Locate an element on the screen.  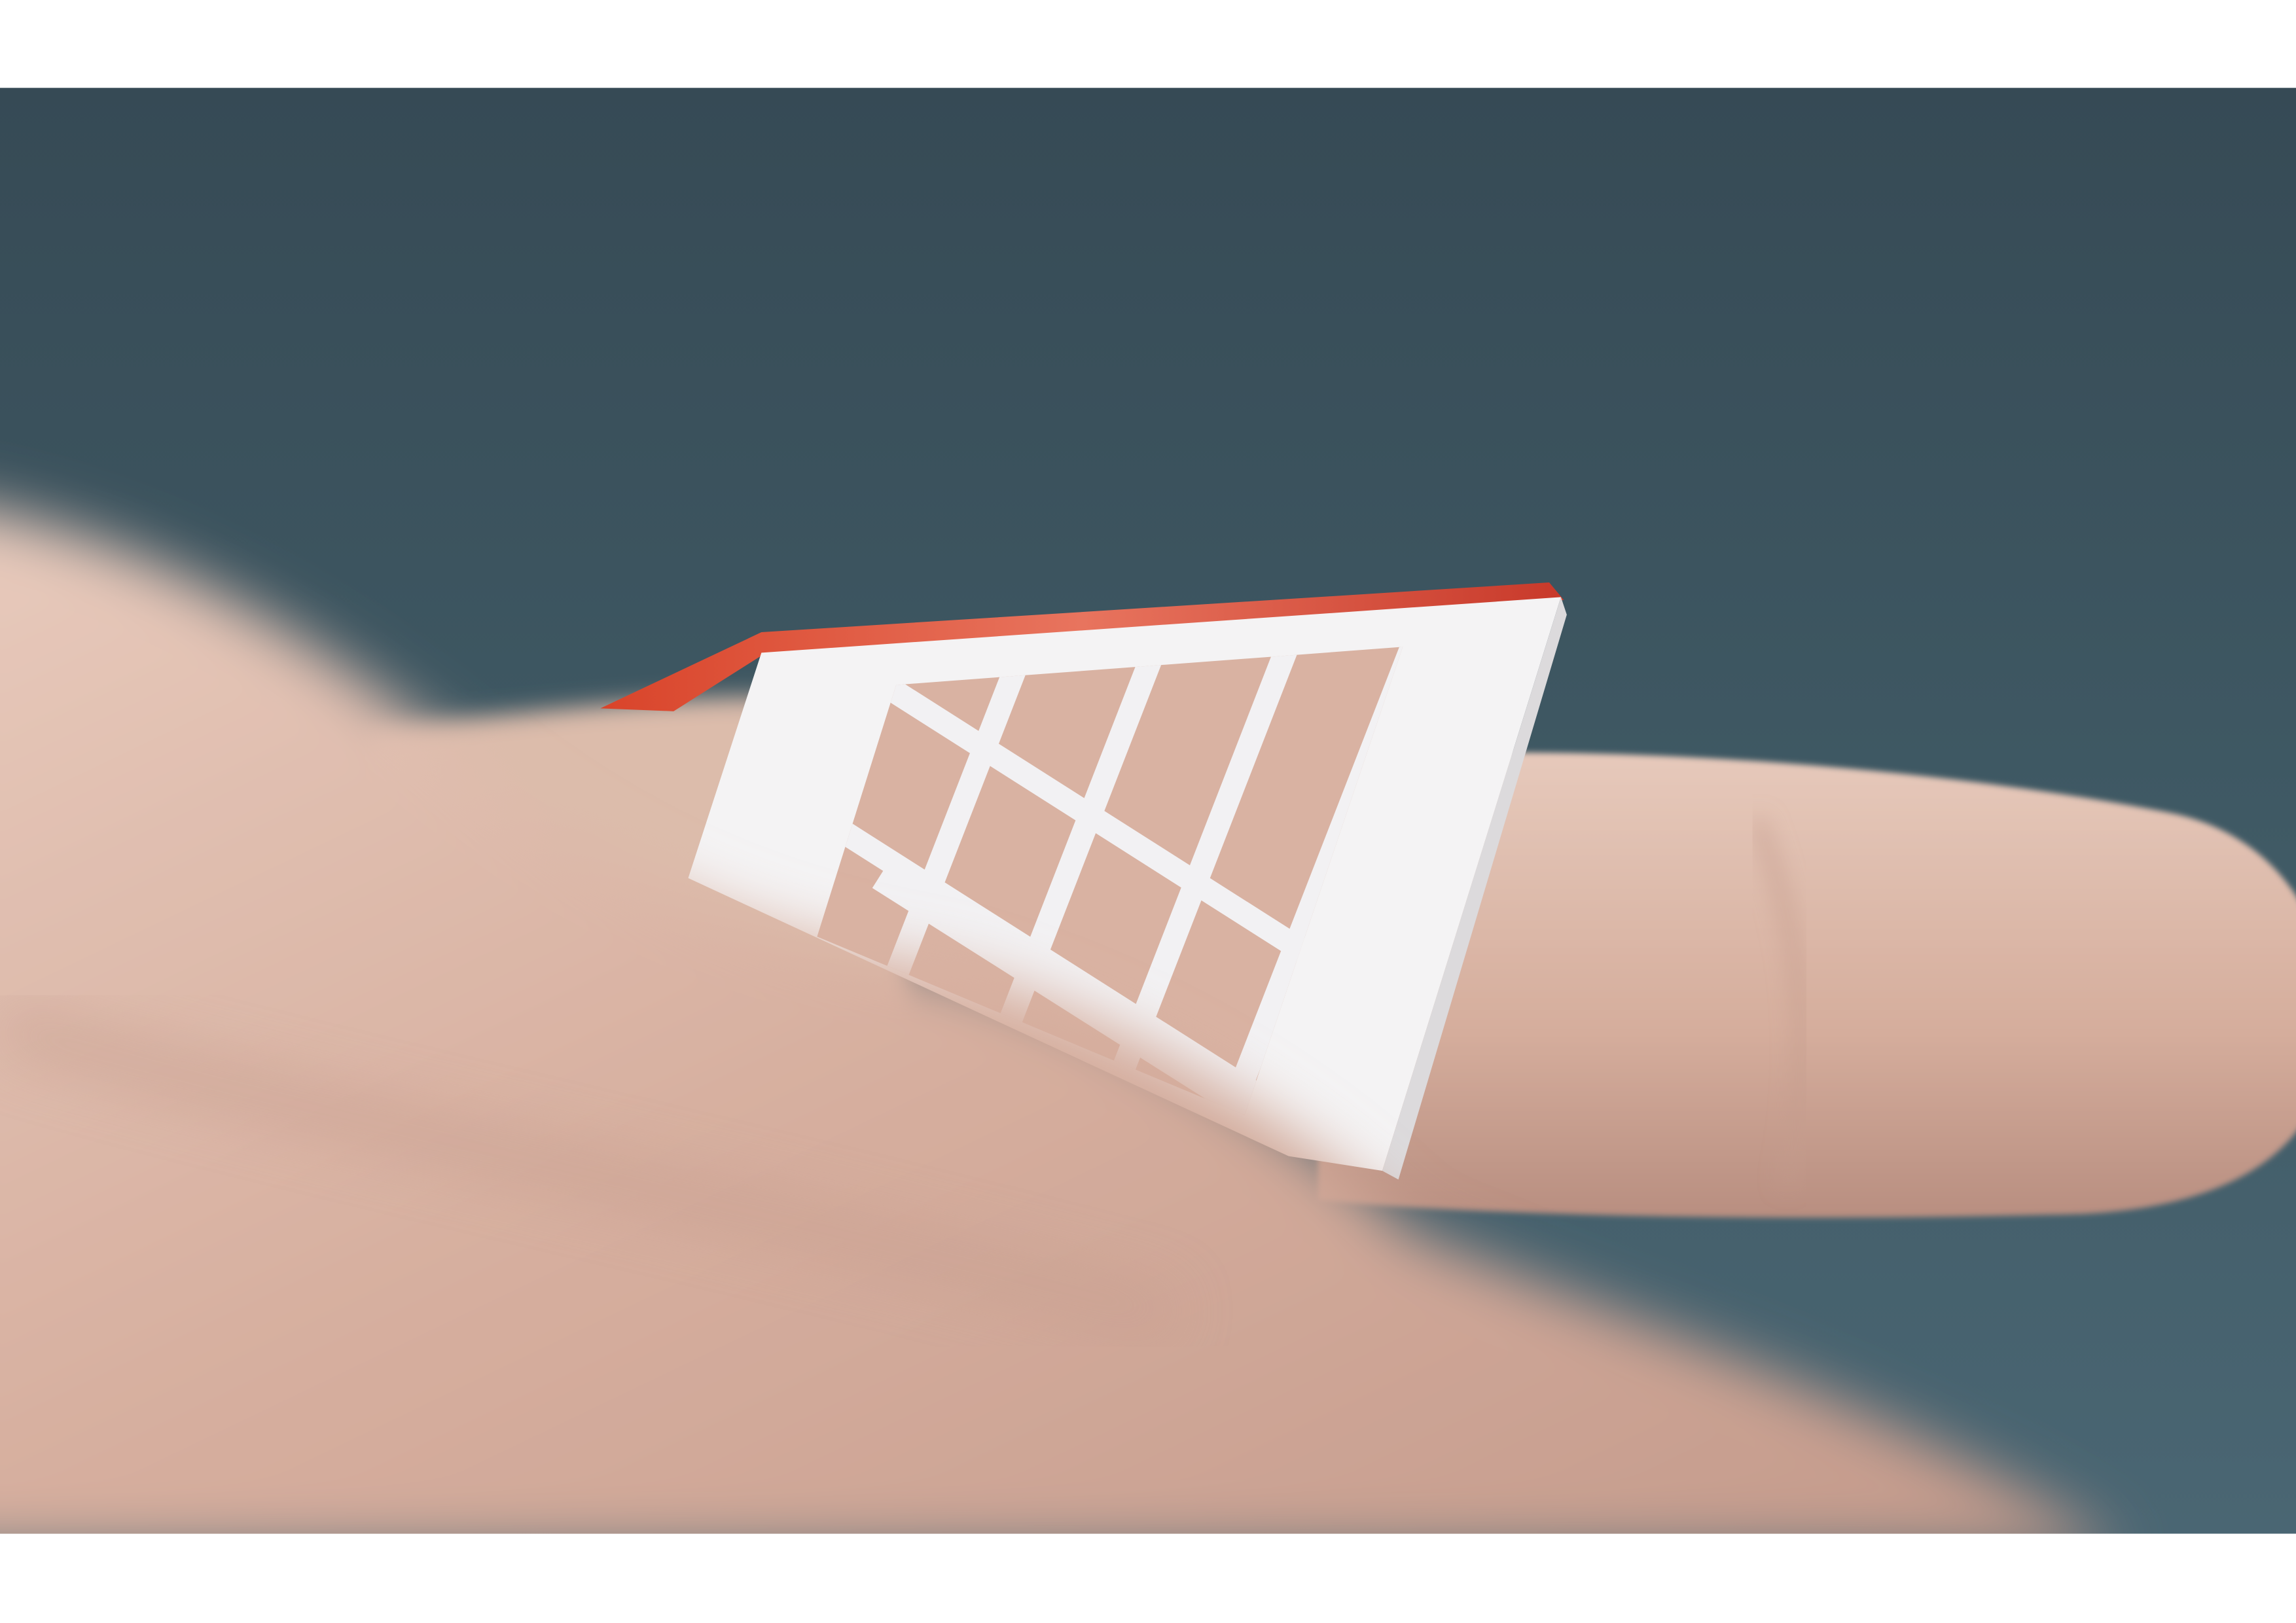
finger is located at coordinates (1807, 985).